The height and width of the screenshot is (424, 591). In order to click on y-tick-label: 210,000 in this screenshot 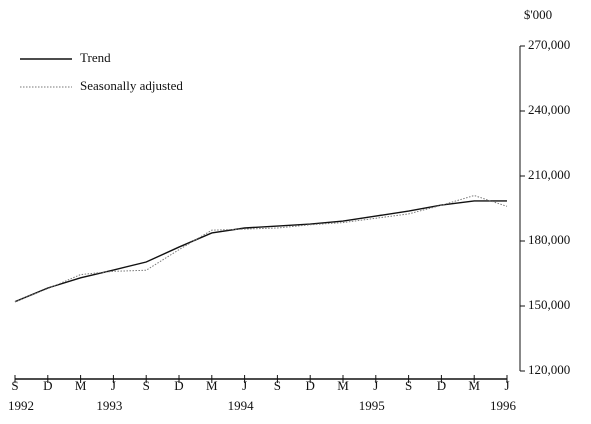, I will do `click(549, 174)`.